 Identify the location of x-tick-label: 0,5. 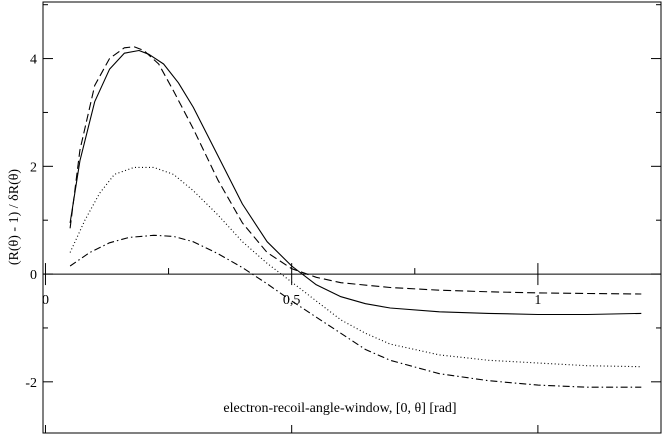
(292, 300).